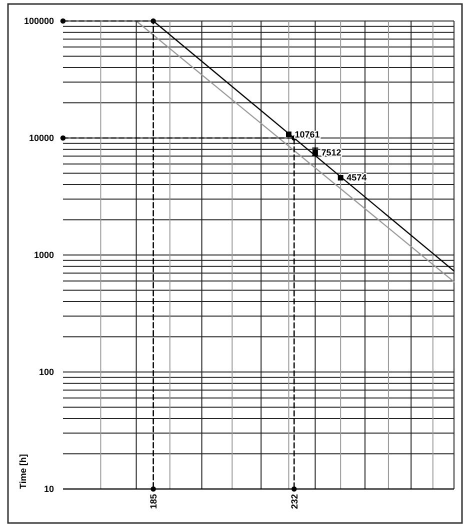  What do you see at coordinates (41, 137) in the screenshot?
I see `y-tick-label: 10000` at bounding box center [41, 137].